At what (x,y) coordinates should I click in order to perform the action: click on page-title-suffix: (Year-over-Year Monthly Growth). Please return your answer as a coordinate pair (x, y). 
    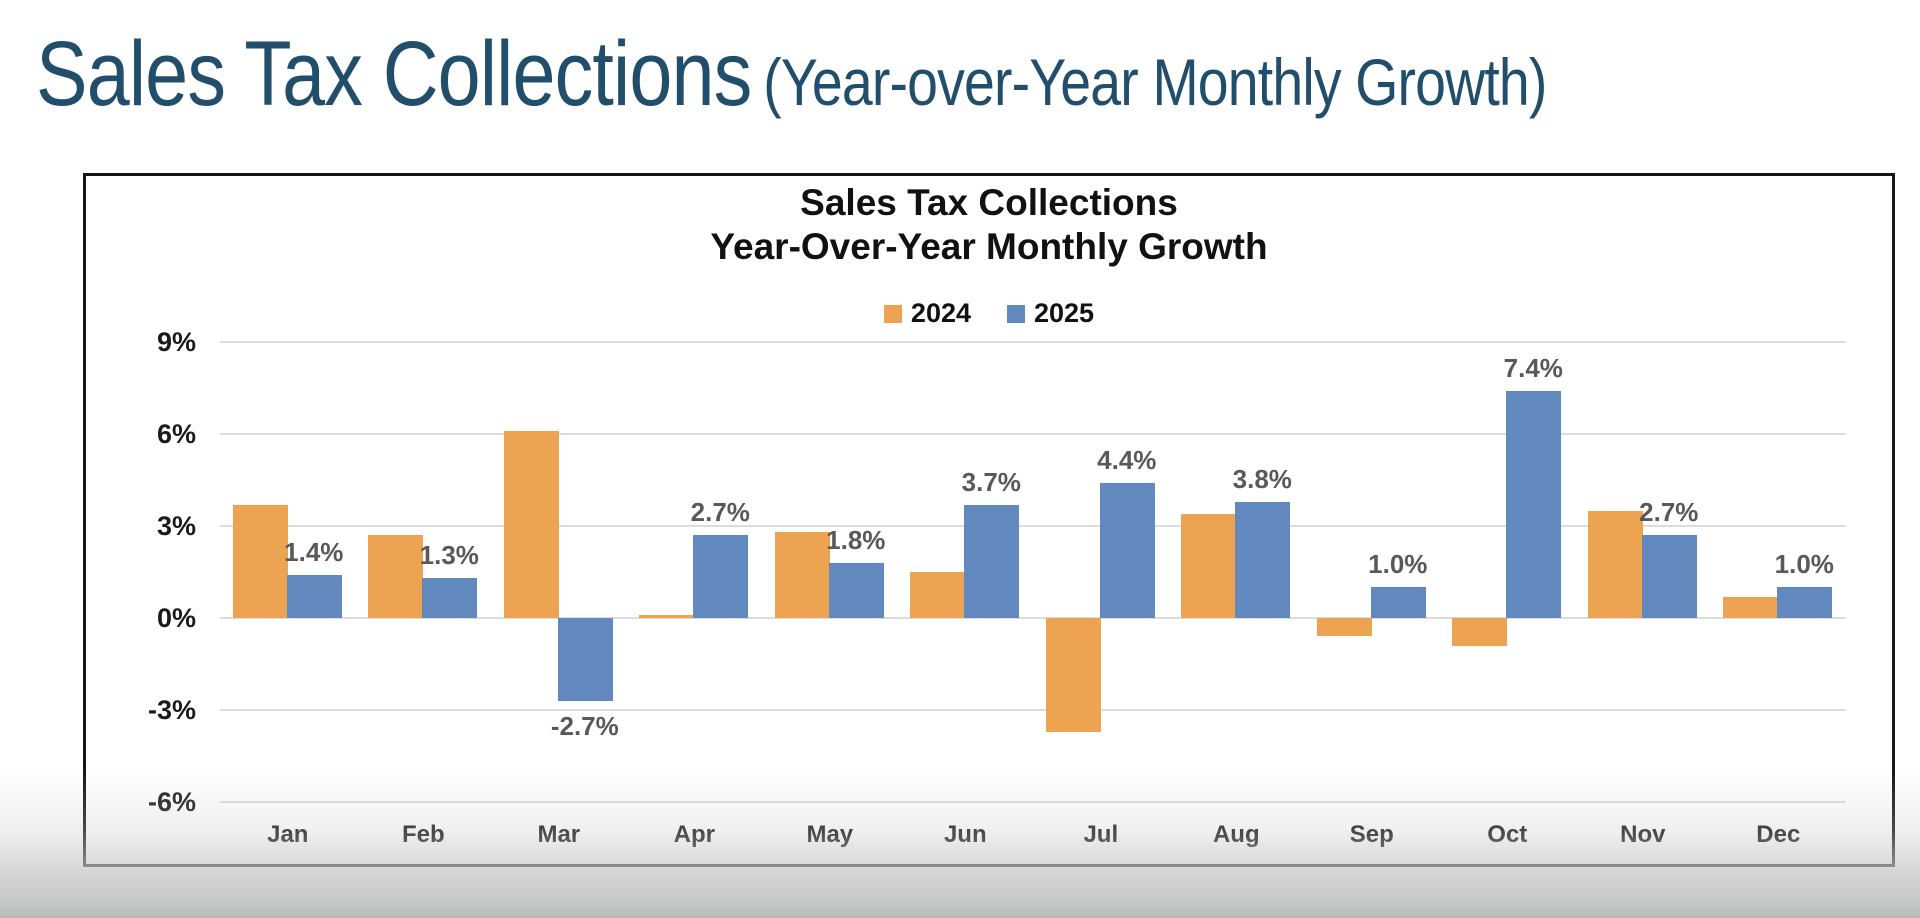
    Looking at the image, I should click on (1155, 82).